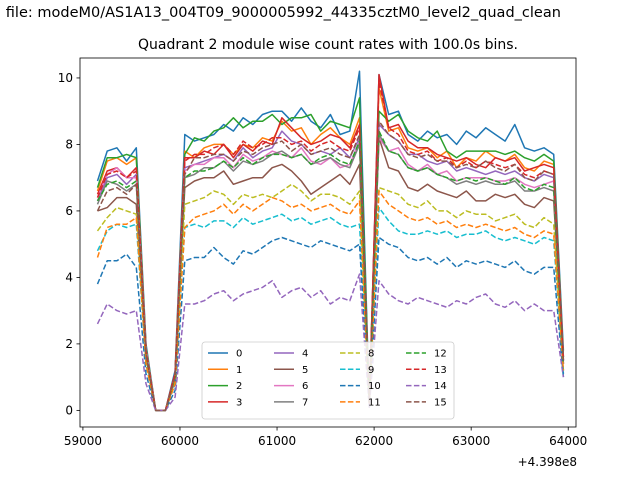  What do you see at coordinates (440, 370) in the screenshot?
I see `legend-label-13: 13` at bounding box center [440, 370].